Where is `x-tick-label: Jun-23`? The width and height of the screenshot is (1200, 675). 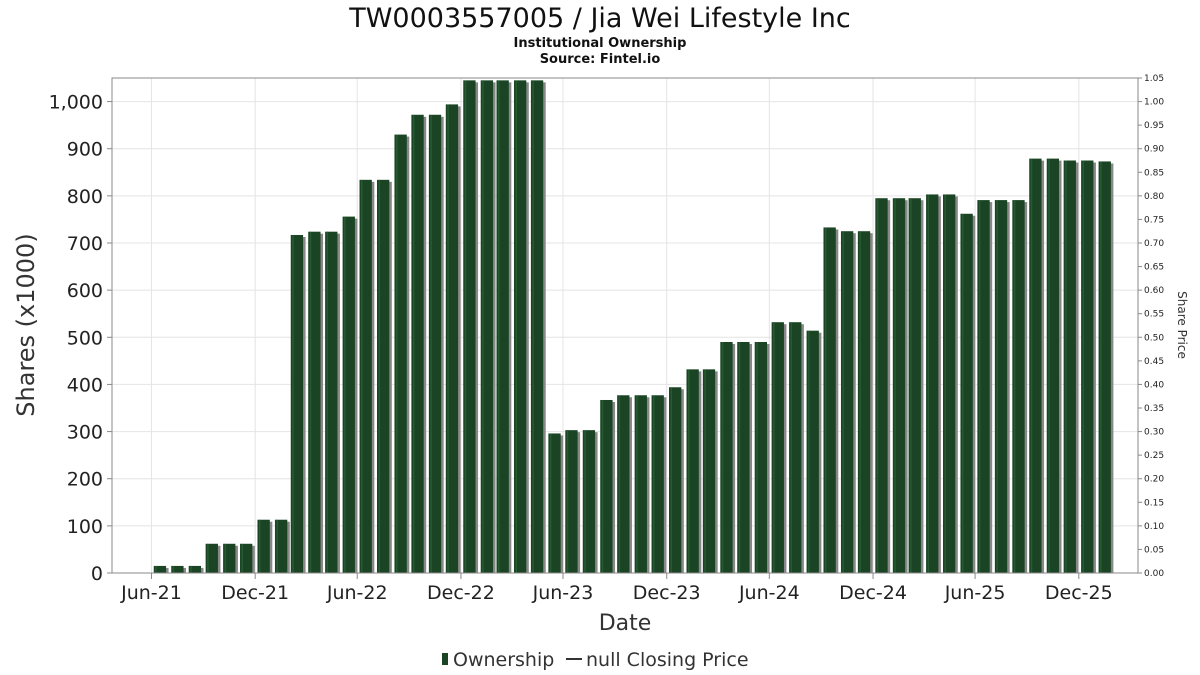 x-tick-label: Jun-23 is located at coordinates (563, 593).